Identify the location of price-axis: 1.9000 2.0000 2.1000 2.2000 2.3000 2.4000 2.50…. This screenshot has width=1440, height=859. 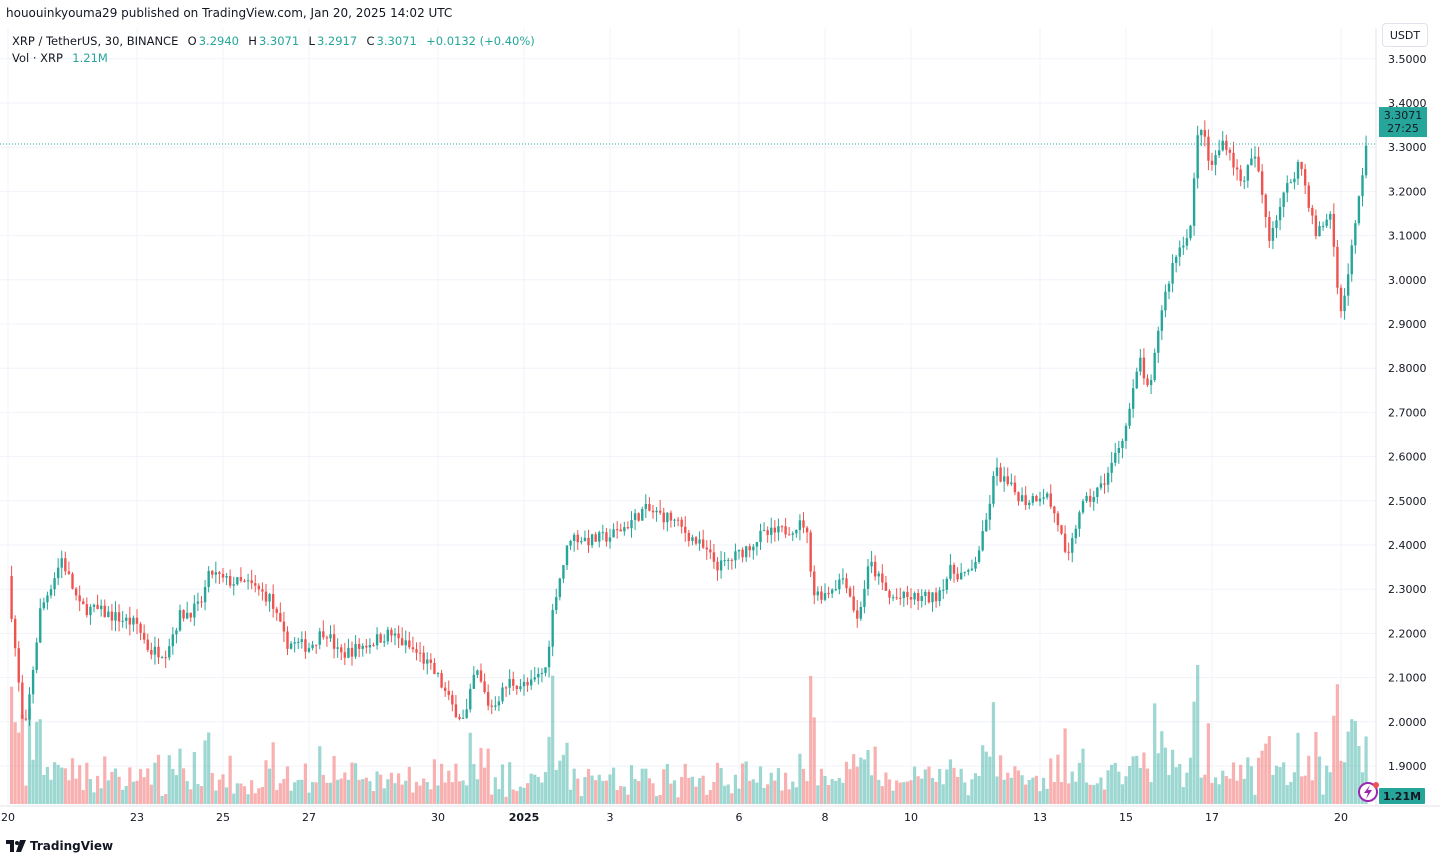
(1407, 413).